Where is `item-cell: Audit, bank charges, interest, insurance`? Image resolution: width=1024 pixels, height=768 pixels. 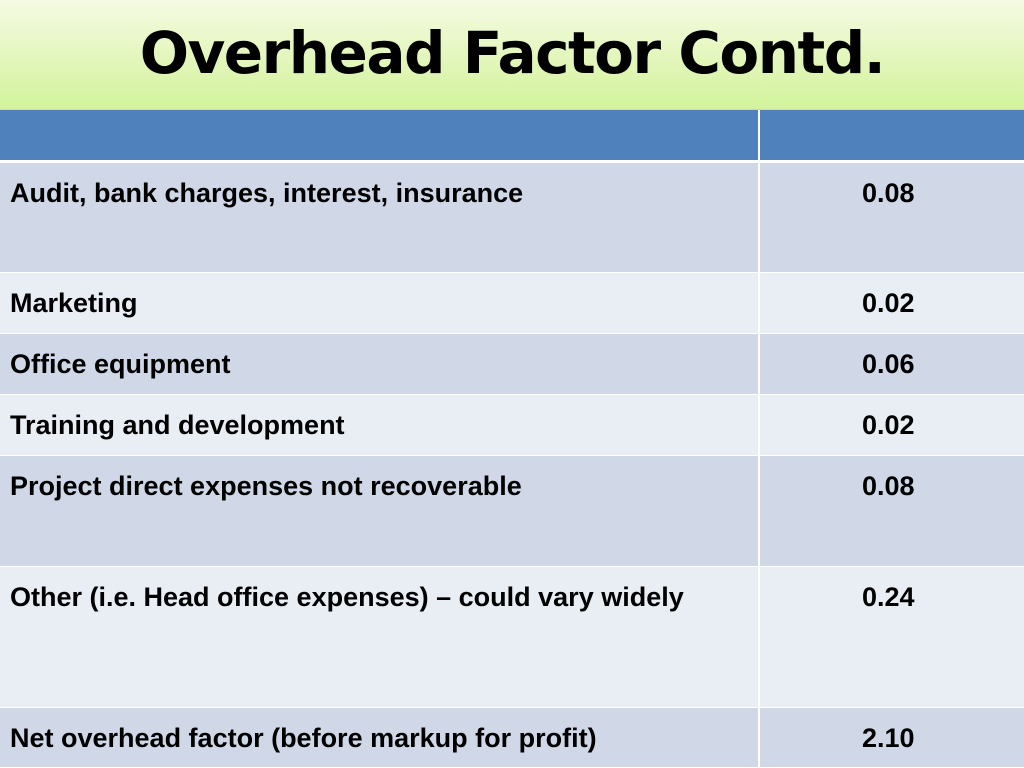 item-cell: Audit, bank charges, interest, insurance is located at coordinates (380, 217).